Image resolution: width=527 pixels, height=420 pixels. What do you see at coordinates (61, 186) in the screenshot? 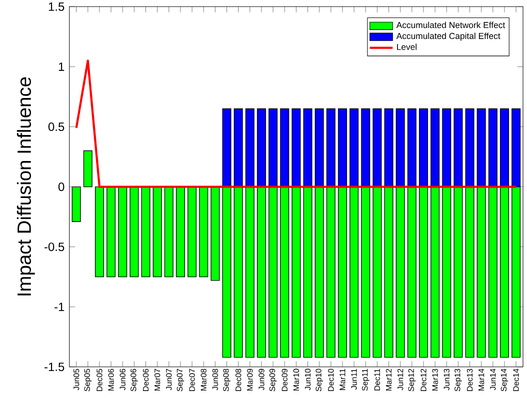
I see `y-tick-label: 0` at bounding box center [61, 186].